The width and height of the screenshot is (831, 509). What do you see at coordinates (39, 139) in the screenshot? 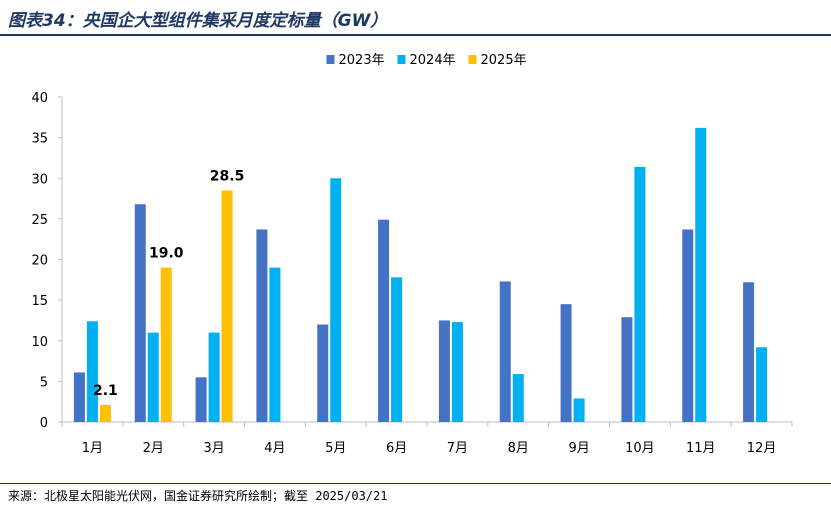
I see `y-tick-label: 35` at bounding box center [39, 139].